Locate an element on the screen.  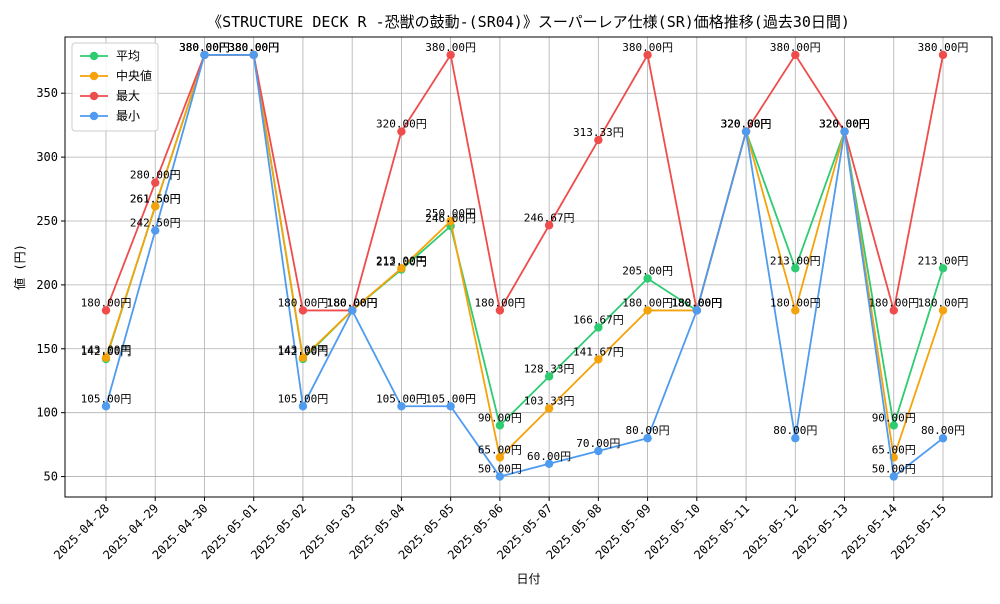
data-label: 280.00円 is located at coordinates (155, 175).